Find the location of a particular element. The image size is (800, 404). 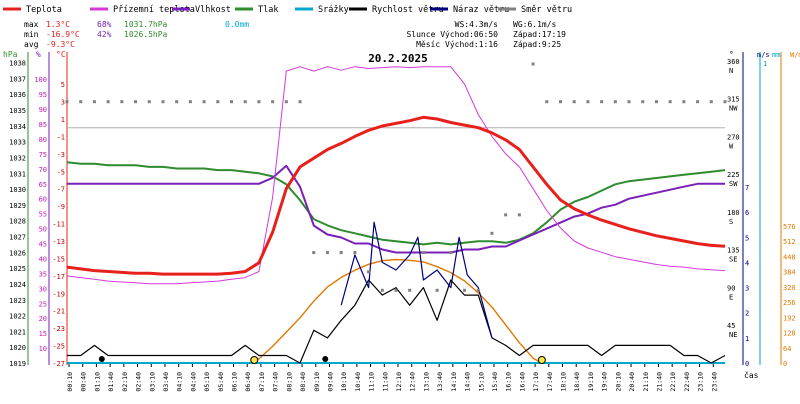

stat-label: max is located at coordinates (31, 24).